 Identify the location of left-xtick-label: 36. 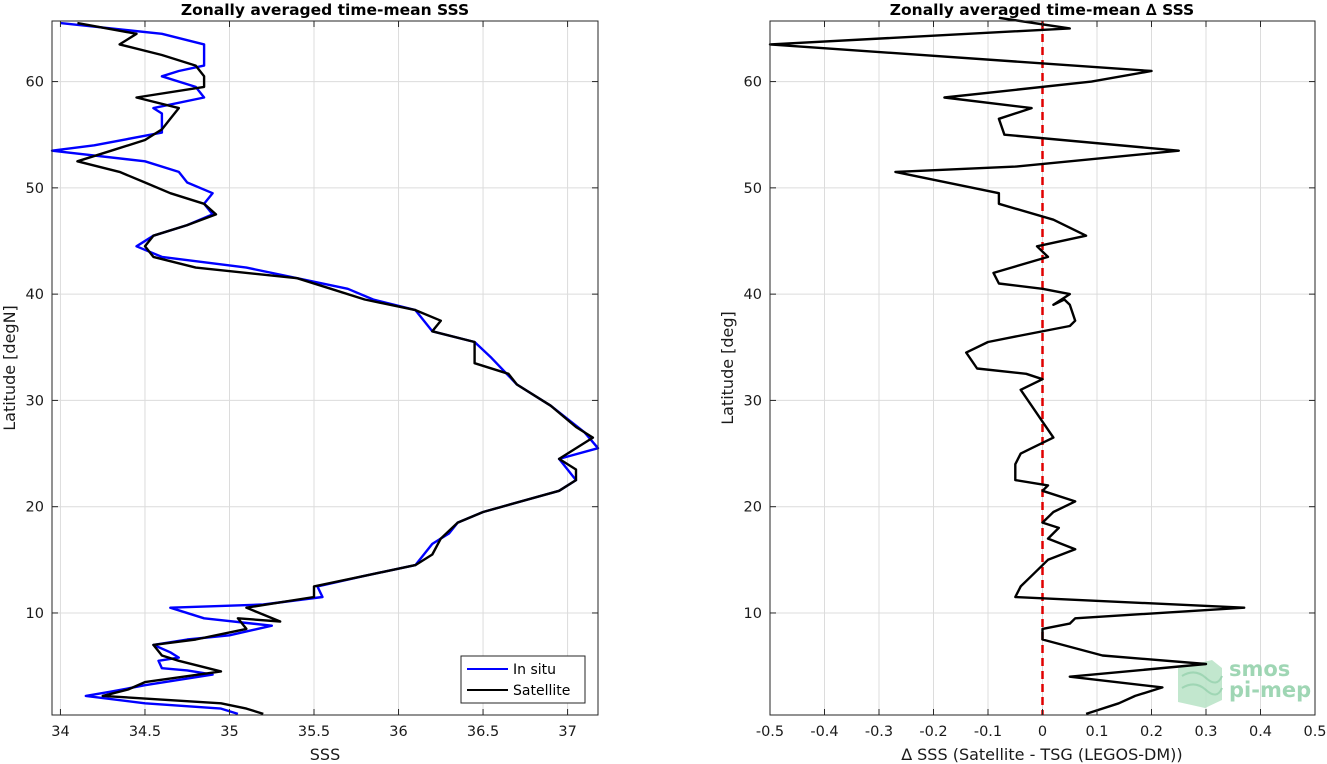
(398, 732).